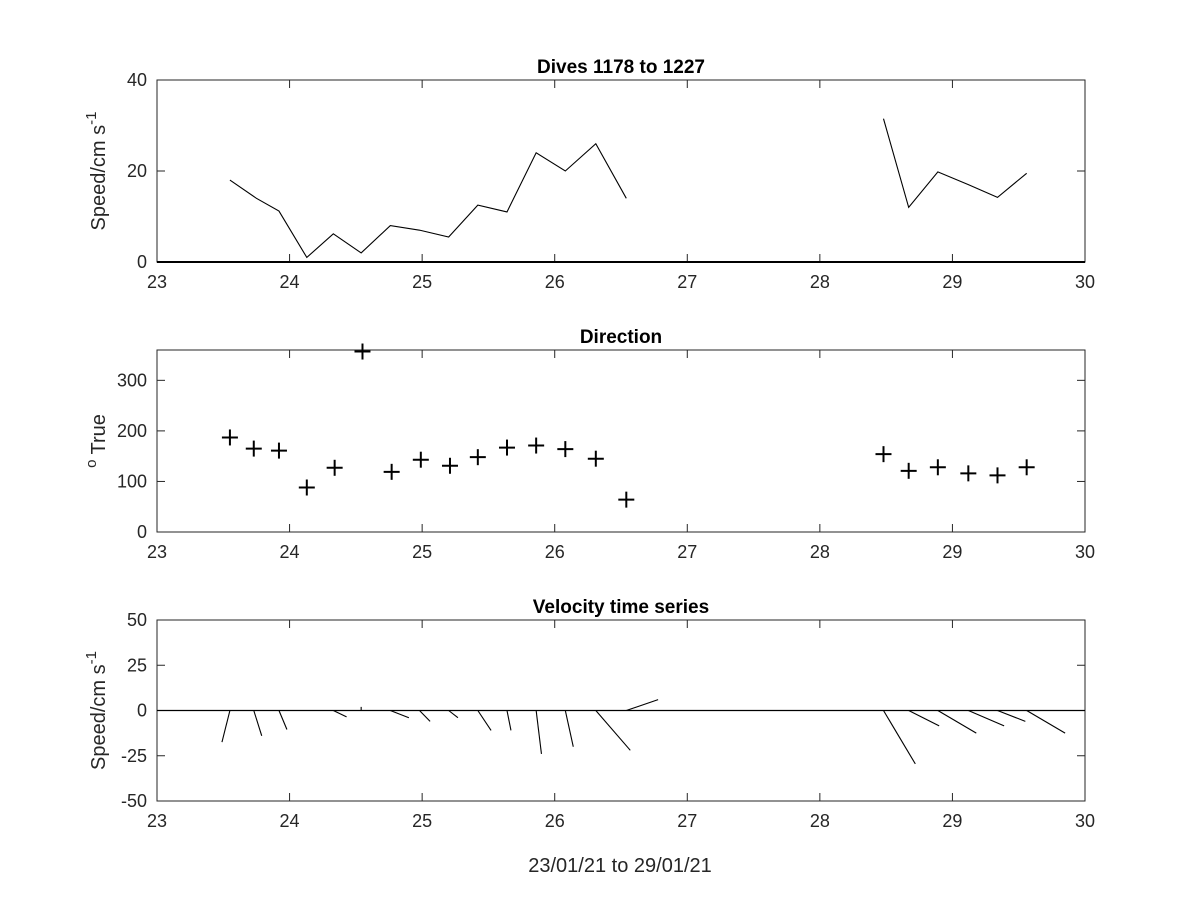 Image resolution: width=1200 pixels, height=905 pixels. What do you see at coordinates (952, 282) in the screenshot?
I see `speed-xtick-label: 29` at bounding box center [952, 282].